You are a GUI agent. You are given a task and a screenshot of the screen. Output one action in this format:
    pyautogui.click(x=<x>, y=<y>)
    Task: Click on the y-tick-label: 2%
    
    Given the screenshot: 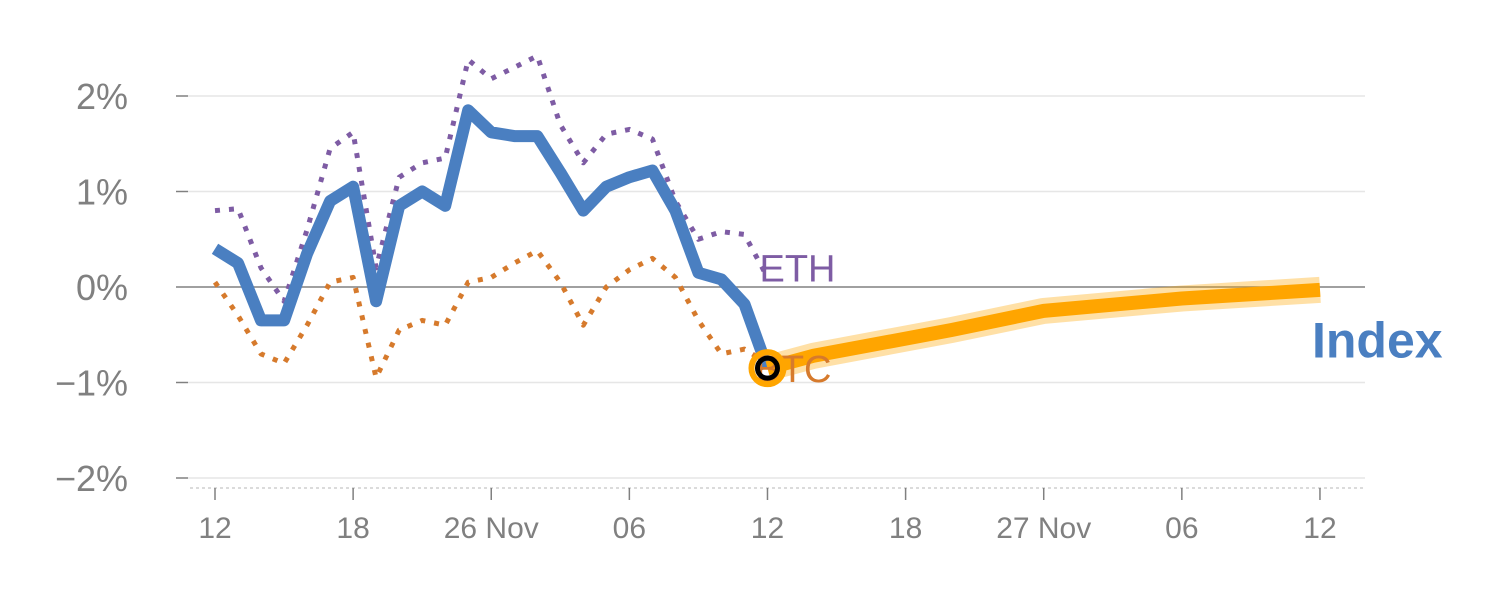 What is the action you would take?
    pyautogui.click(x=102, y=96)
    